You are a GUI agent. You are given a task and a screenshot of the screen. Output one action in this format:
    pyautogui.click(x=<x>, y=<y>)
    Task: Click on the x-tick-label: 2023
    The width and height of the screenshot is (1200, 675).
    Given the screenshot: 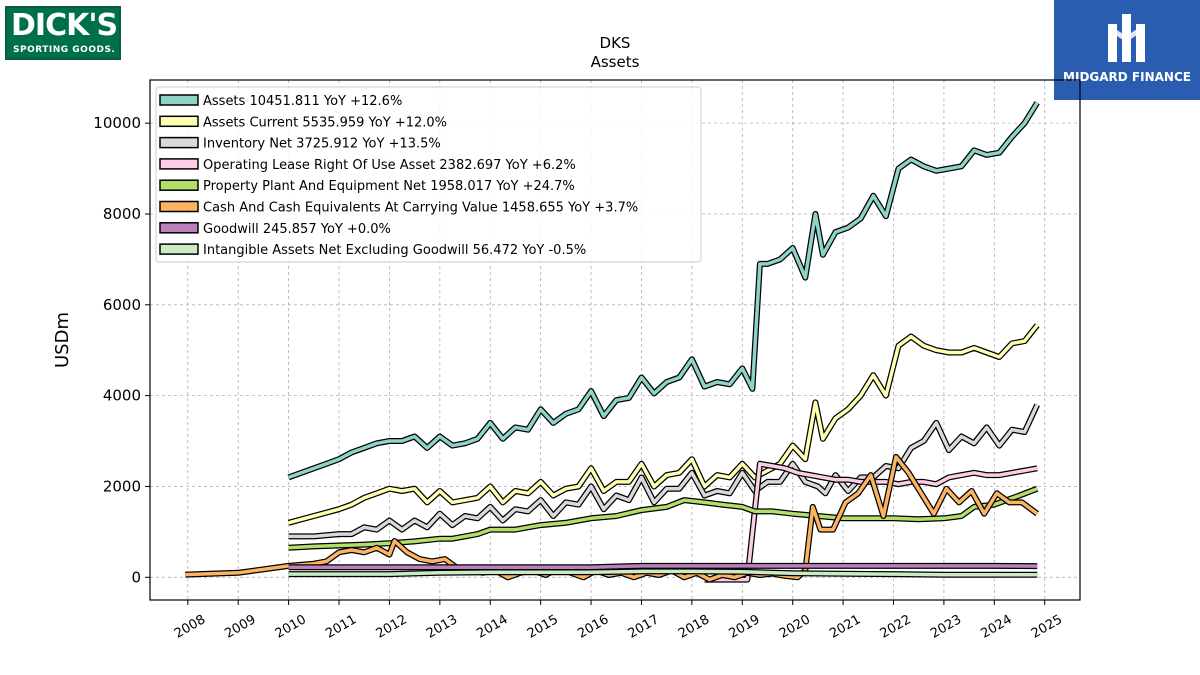 What is the action you would take?
    pyautogui.click(x=946, y=627)
    